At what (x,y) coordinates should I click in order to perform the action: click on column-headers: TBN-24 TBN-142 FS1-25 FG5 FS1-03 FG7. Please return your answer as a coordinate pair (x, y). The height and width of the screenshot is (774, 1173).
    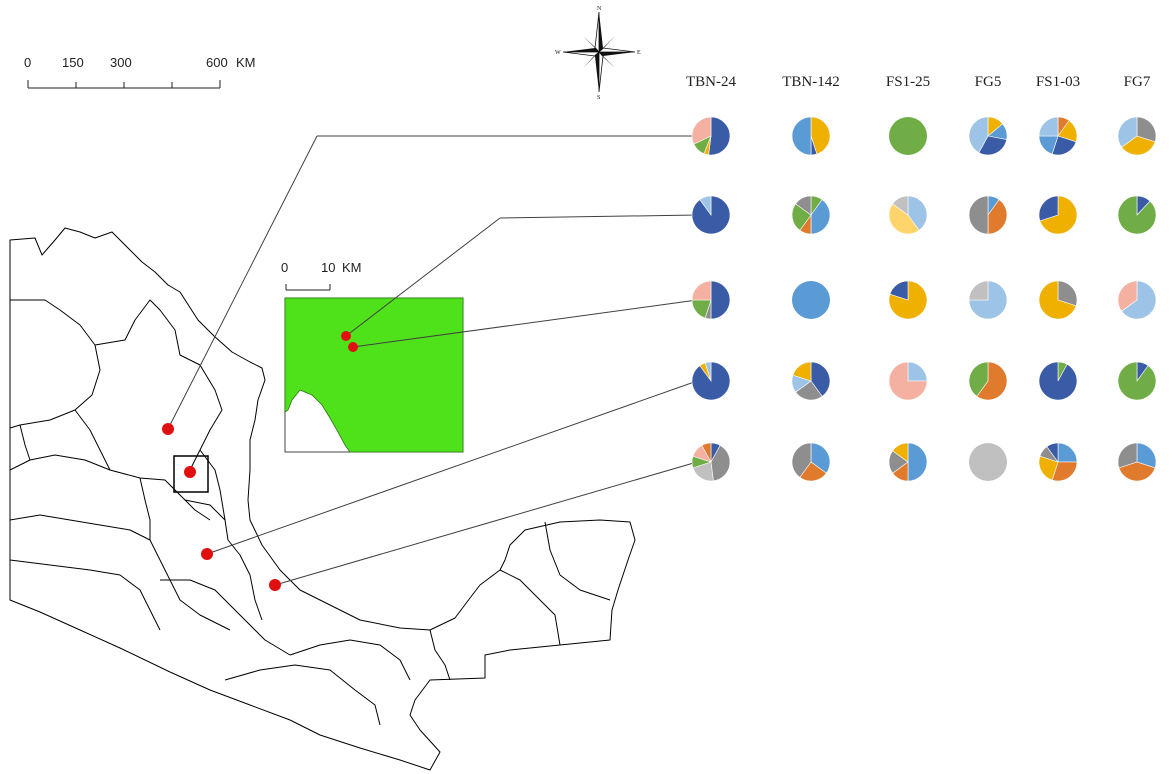
    Looking at the image, I should click on (918, 82).